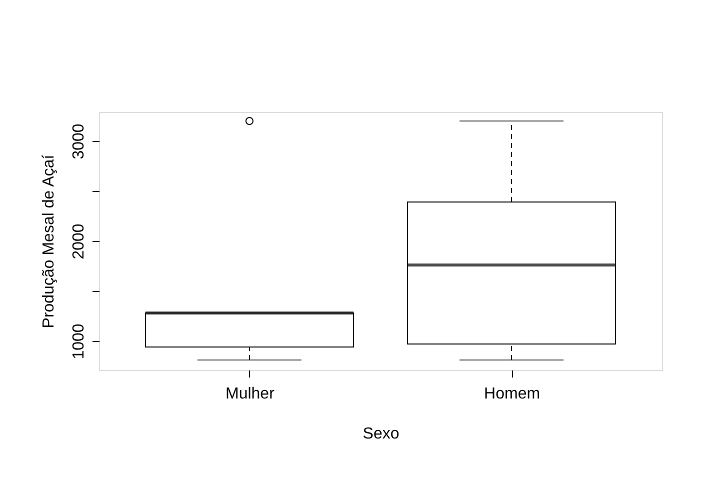 The height and width of the screenshot is (487, 711). Describe the element at coordinates (79, 142) in the screenshot. I see `y-tick-label: 3000` at that location.